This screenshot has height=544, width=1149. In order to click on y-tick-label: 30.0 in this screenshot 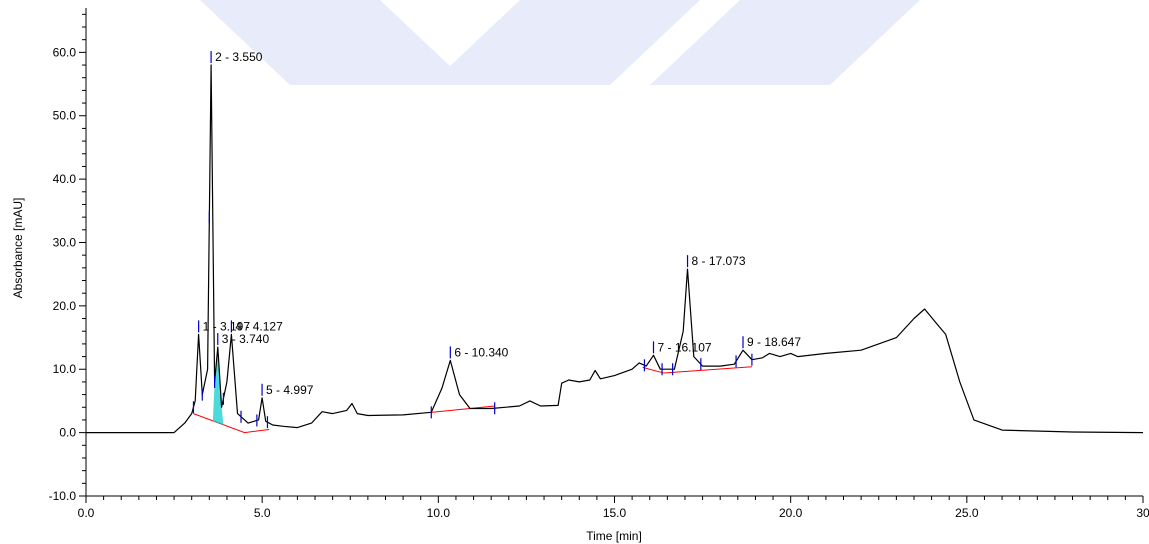, I will do `click(65, 242)`.